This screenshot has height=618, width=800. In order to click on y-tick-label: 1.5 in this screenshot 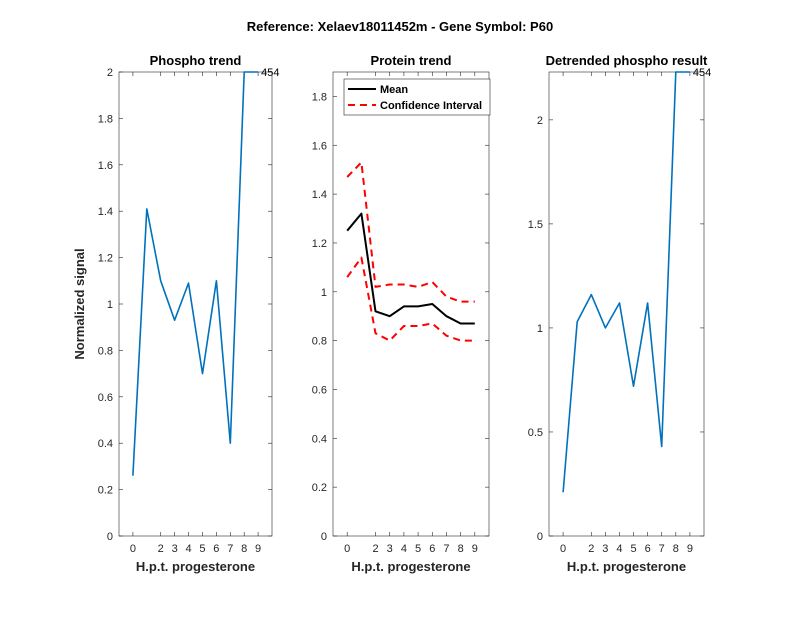, I will do `click(535, 225)`.